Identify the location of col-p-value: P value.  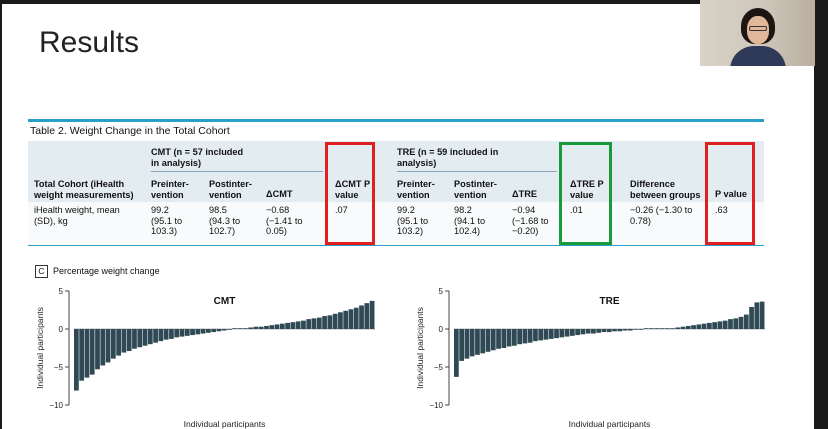
(731, 194).